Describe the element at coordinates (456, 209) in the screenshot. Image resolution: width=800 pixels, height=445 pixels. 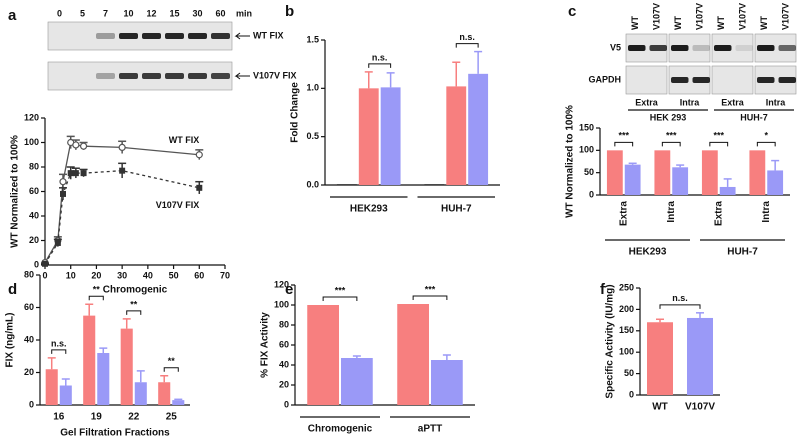
I see `x-tick-label: HUH-7` at that location.